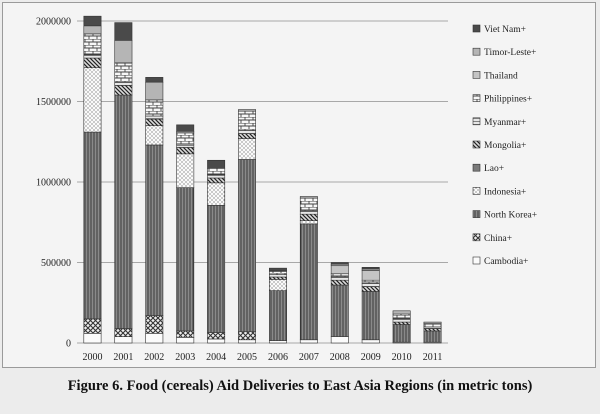 The image size is (600, 414). Describe the element at coordinates (371, 357) in the screenshot. I see `x-tick-label: 2009` at that location.